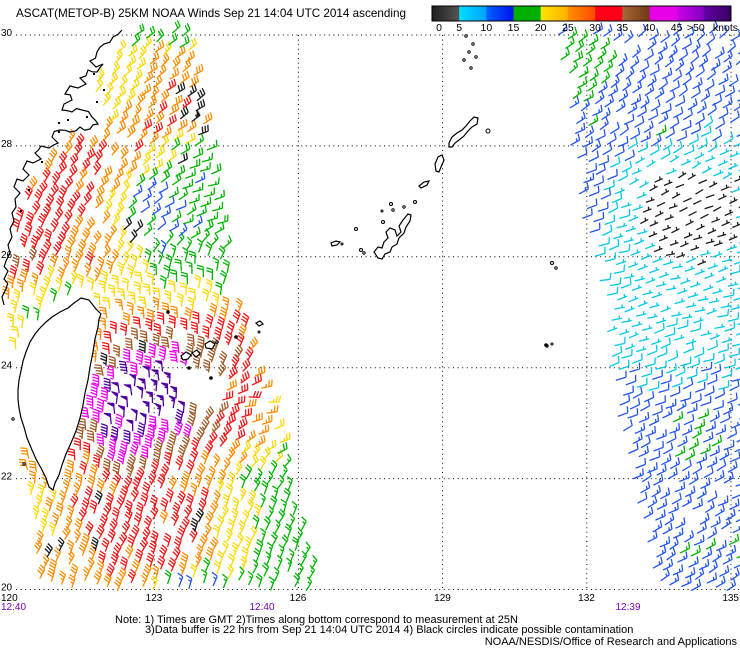 The height and width of the screenshot is (655, 740). What do you see at coordinates (586, 598) in the screenshot?
I see `svg-text: 132` at bounding box center [586, 598].